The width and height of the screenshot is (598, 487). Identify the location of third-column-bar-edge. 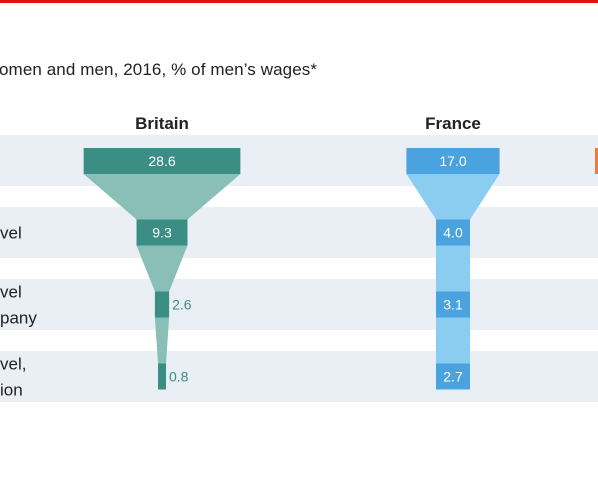
(596, 161).